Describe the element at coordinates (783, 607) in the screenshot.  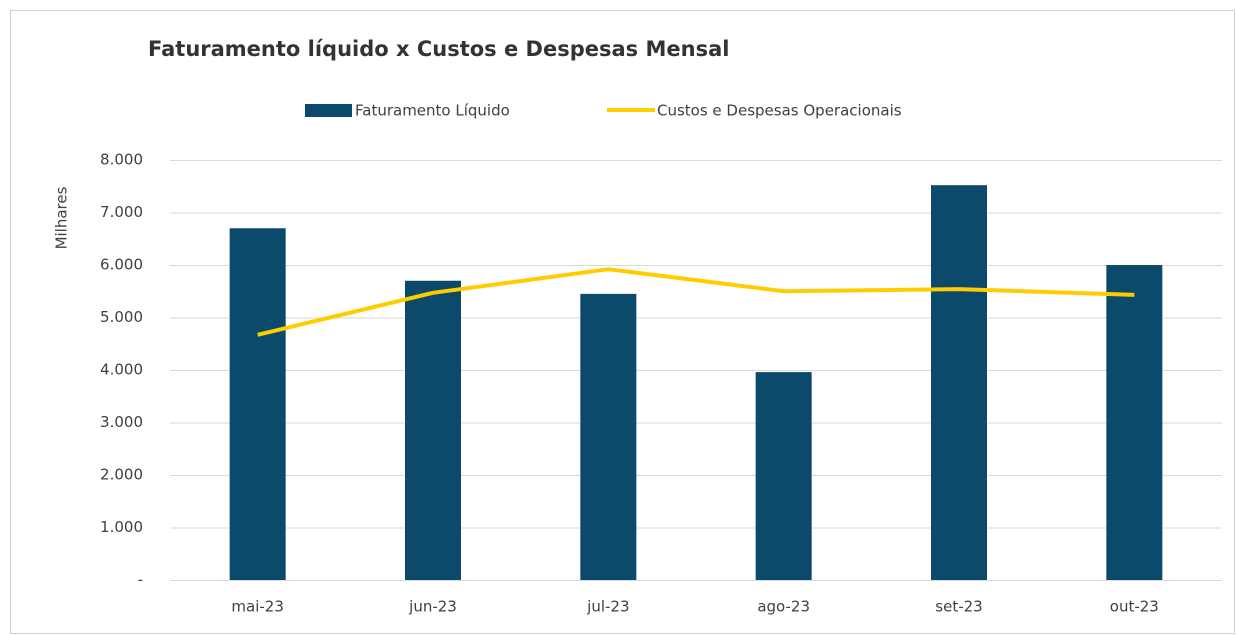
I see `x-tick-label: ago-23` at that location.